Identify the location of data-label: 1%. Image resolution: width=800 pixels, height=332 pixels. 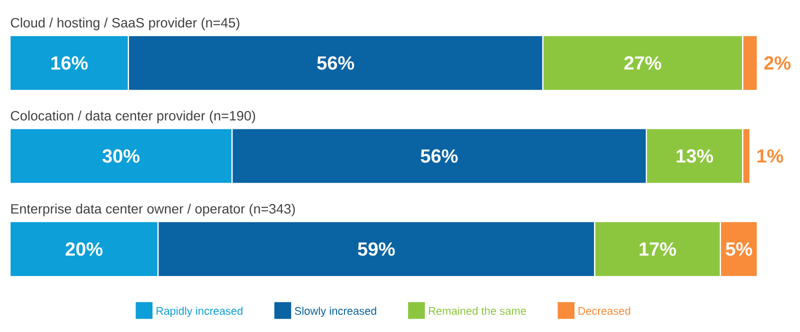
(770, 156).